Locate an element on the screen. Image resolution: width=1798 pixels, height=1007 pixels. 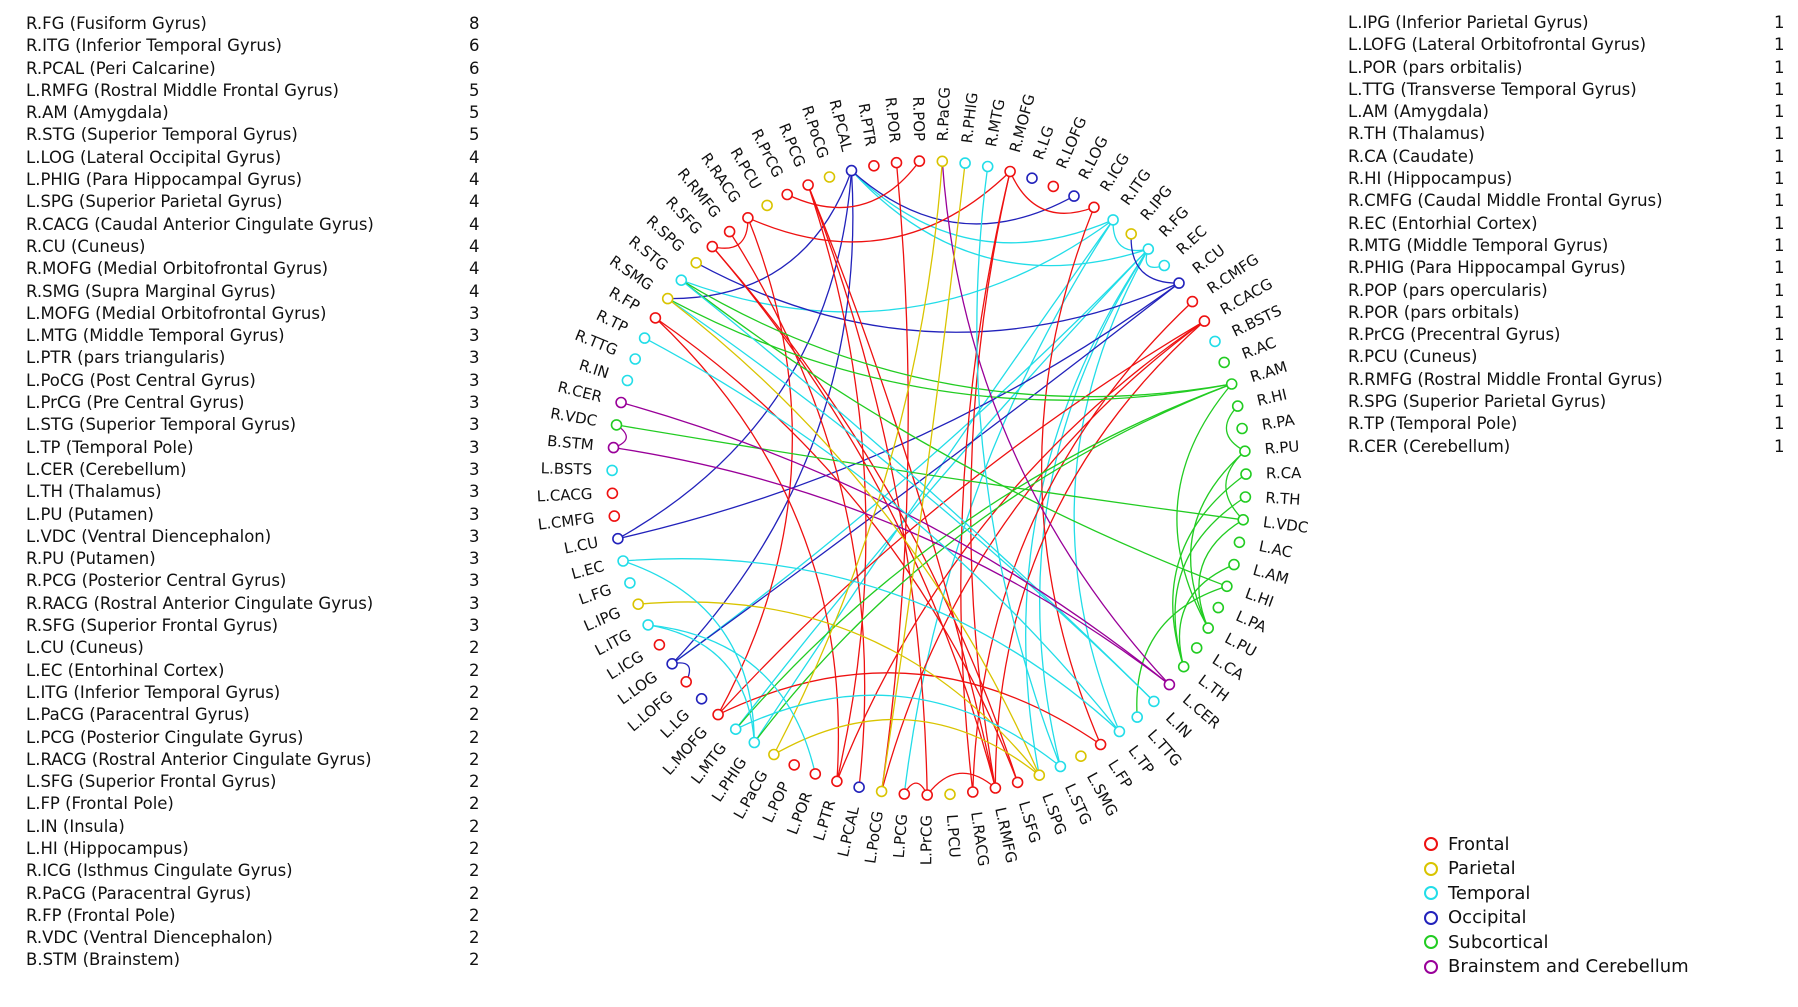
region-name: R.PU (Putamen) is located at coordinates (91, 559).